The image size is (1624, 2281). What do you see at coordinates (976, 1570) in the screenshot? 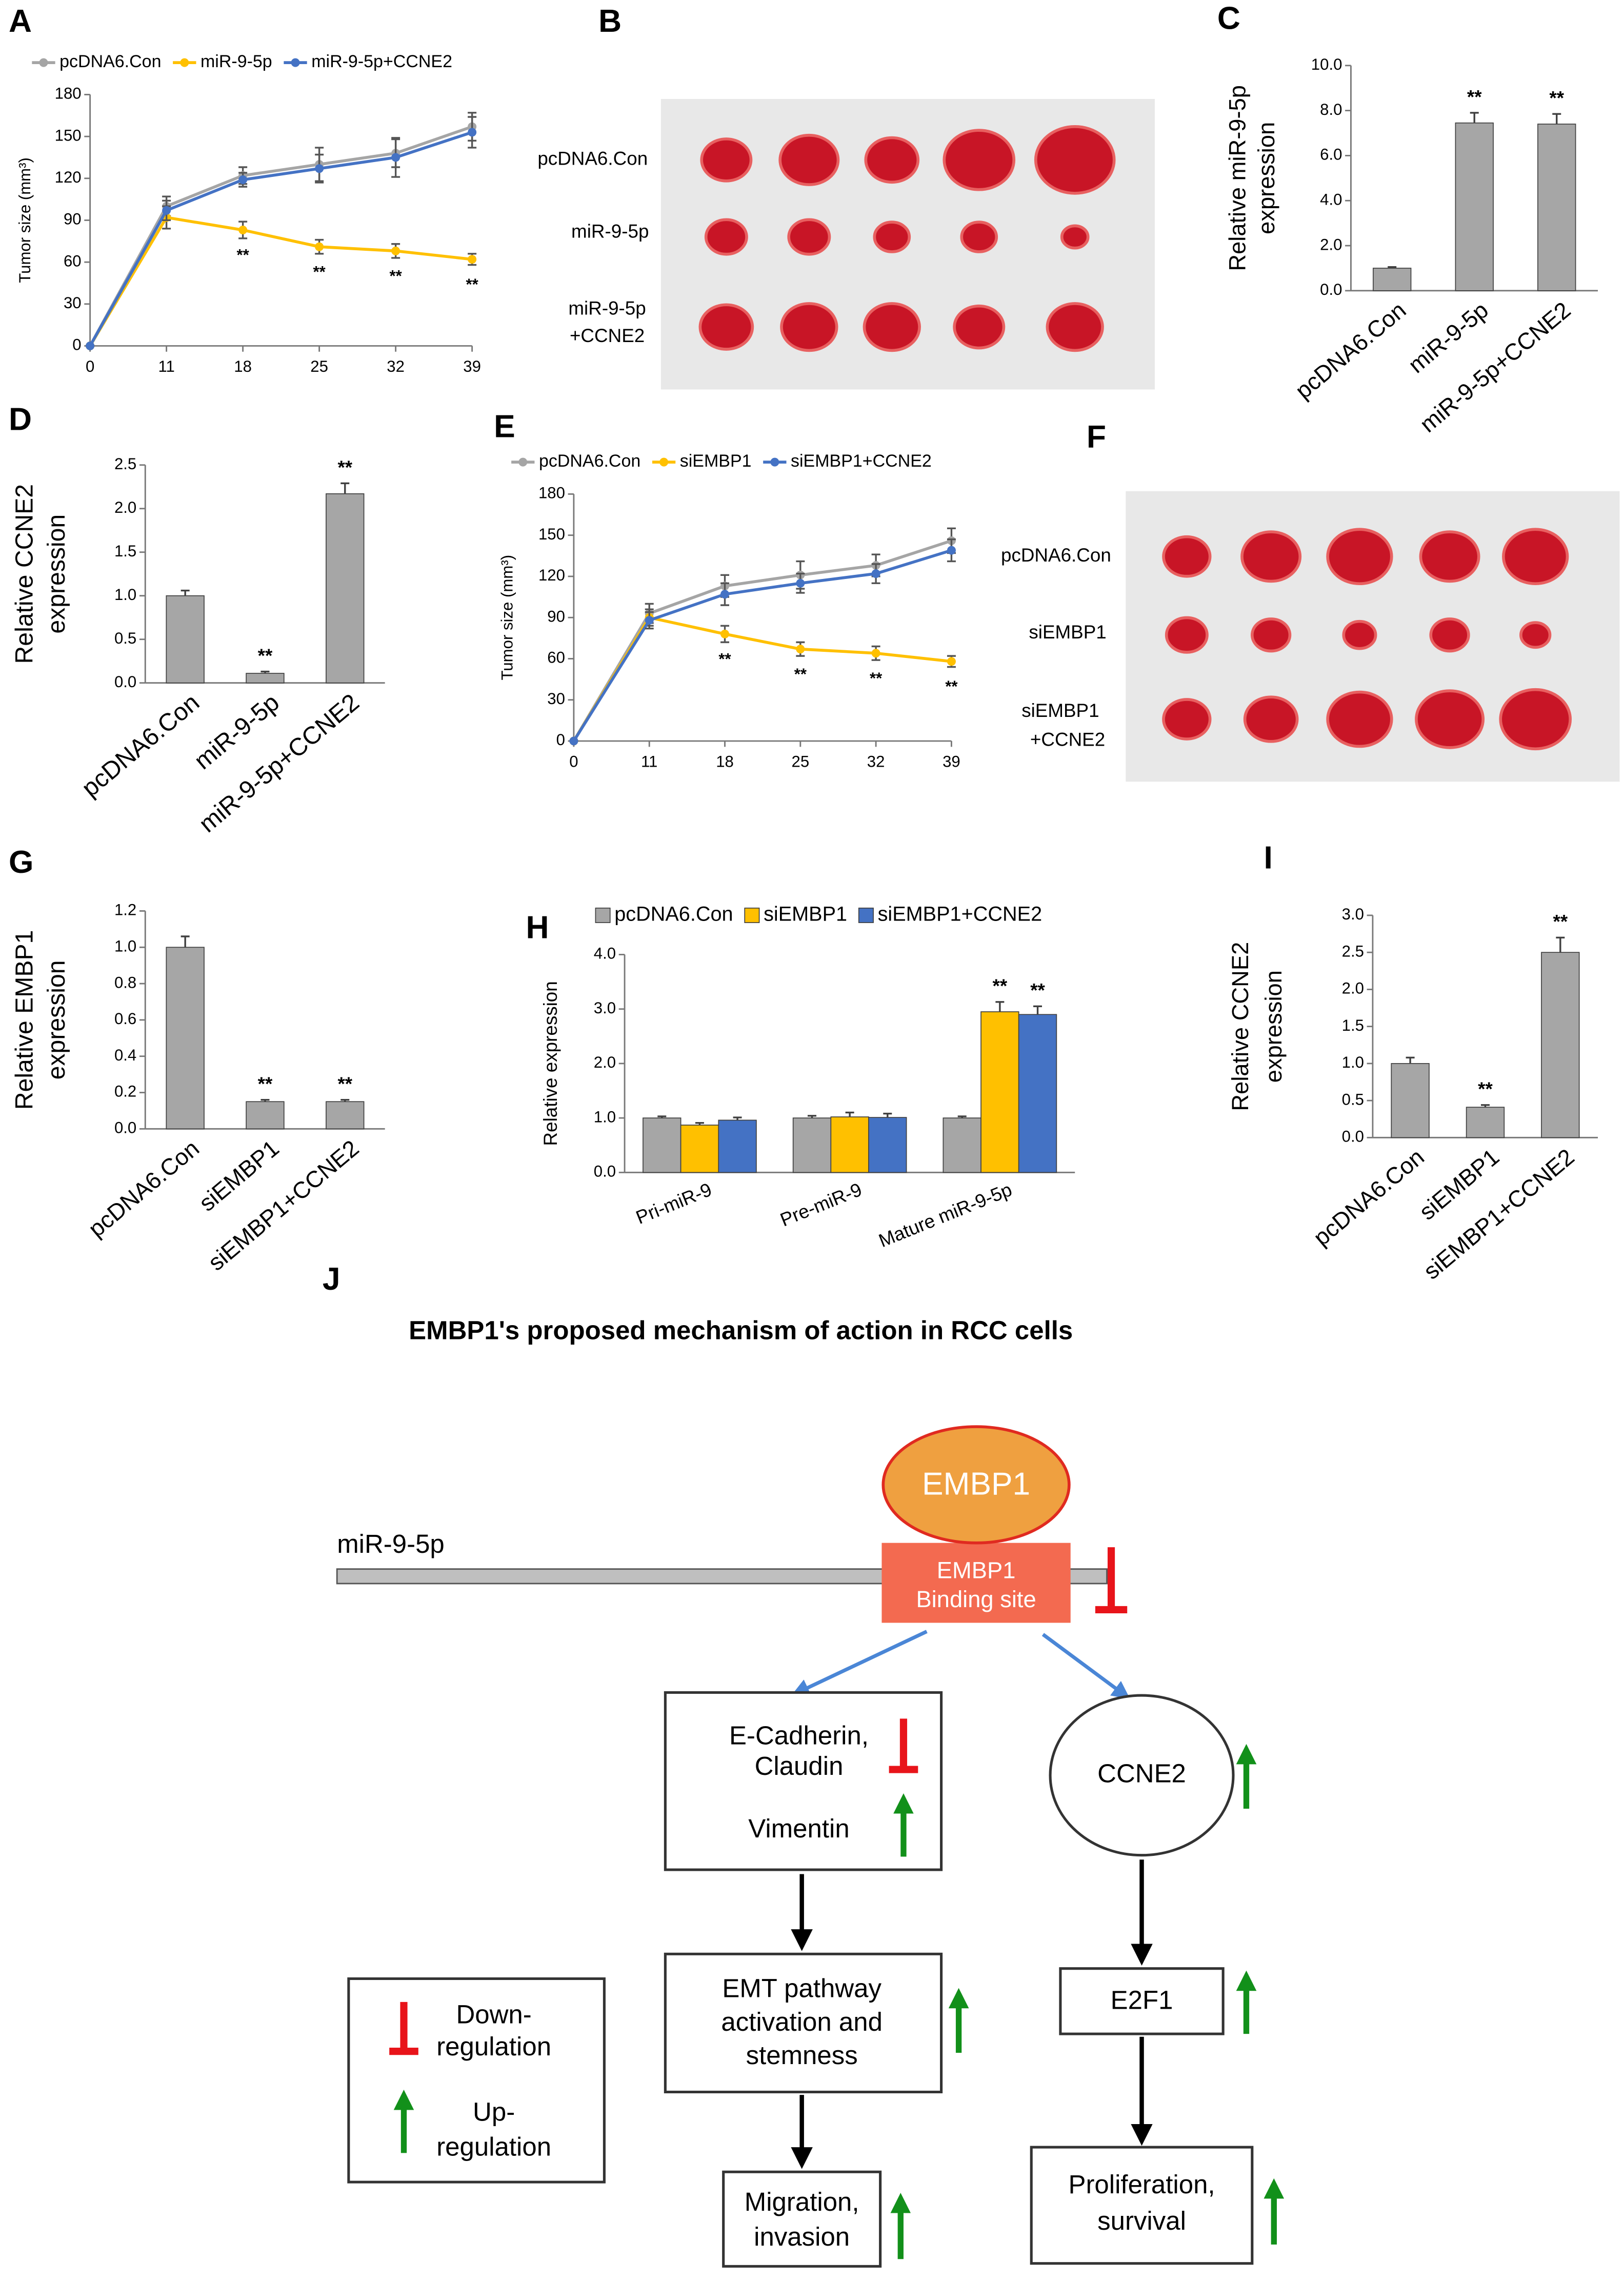
I see `binding-site-label: EMBP1` at bounding box center [976, 1570].